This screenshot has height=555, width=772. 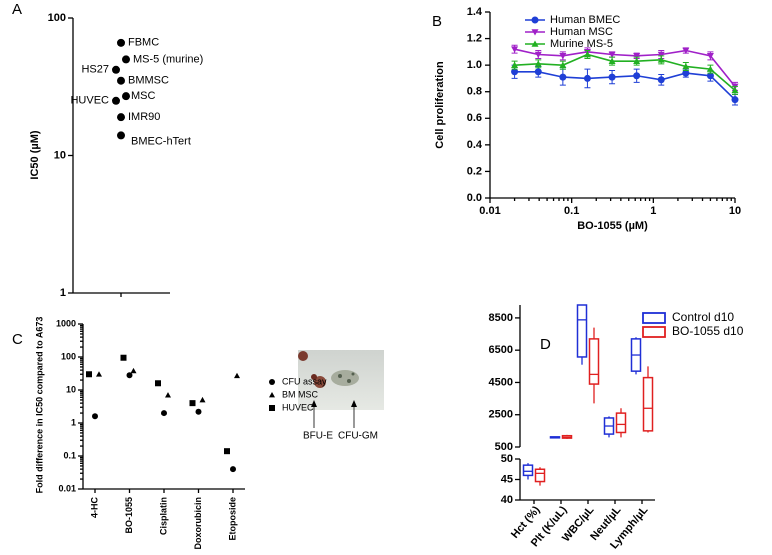 I want to click on y-tick-label: 50, so click(x=507, y=459).